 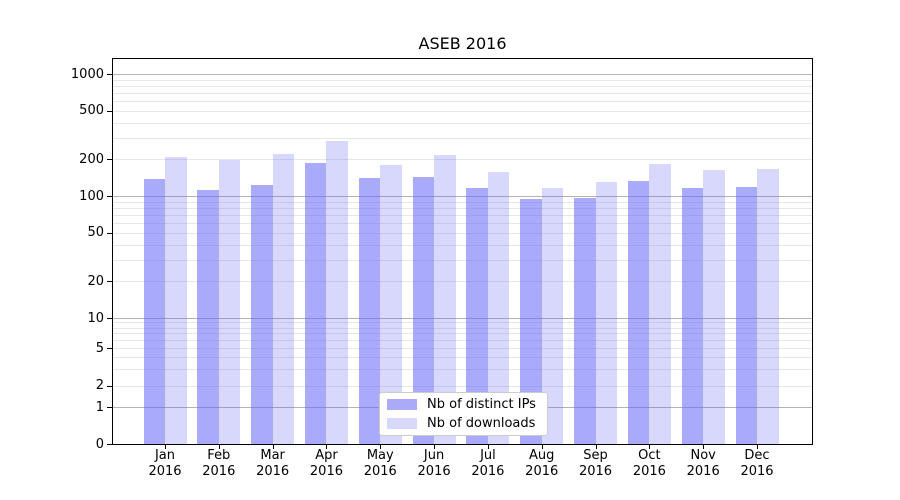 What do you see at coordinates (434, 455) in the screenshot?
I see `x-tick-month: Jun` at bounding box center [434, 455].